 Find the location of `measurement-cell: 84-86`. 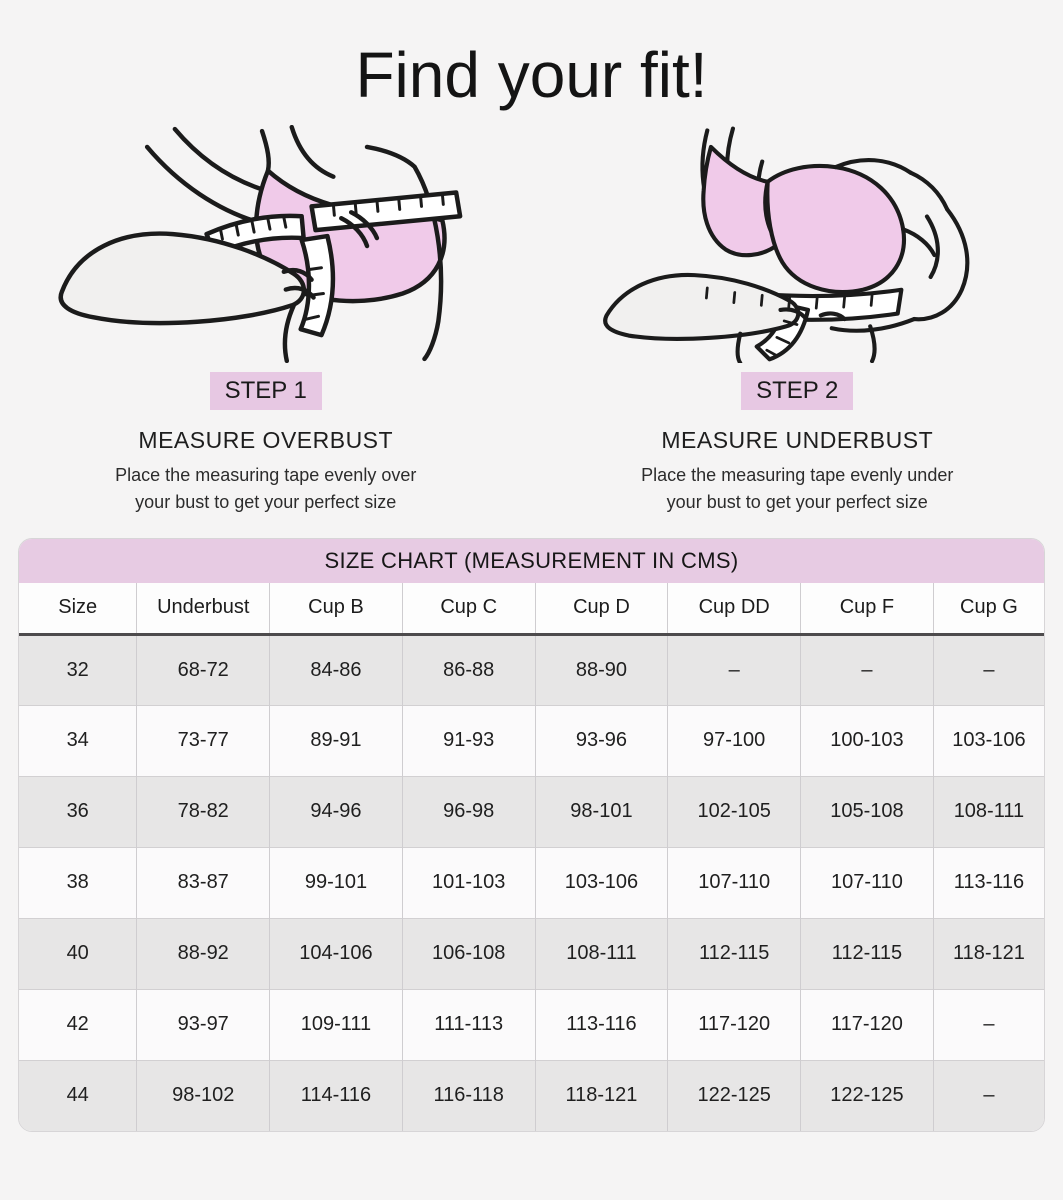

measurement-cell: 84-86 is located at coordinates (336, 669).